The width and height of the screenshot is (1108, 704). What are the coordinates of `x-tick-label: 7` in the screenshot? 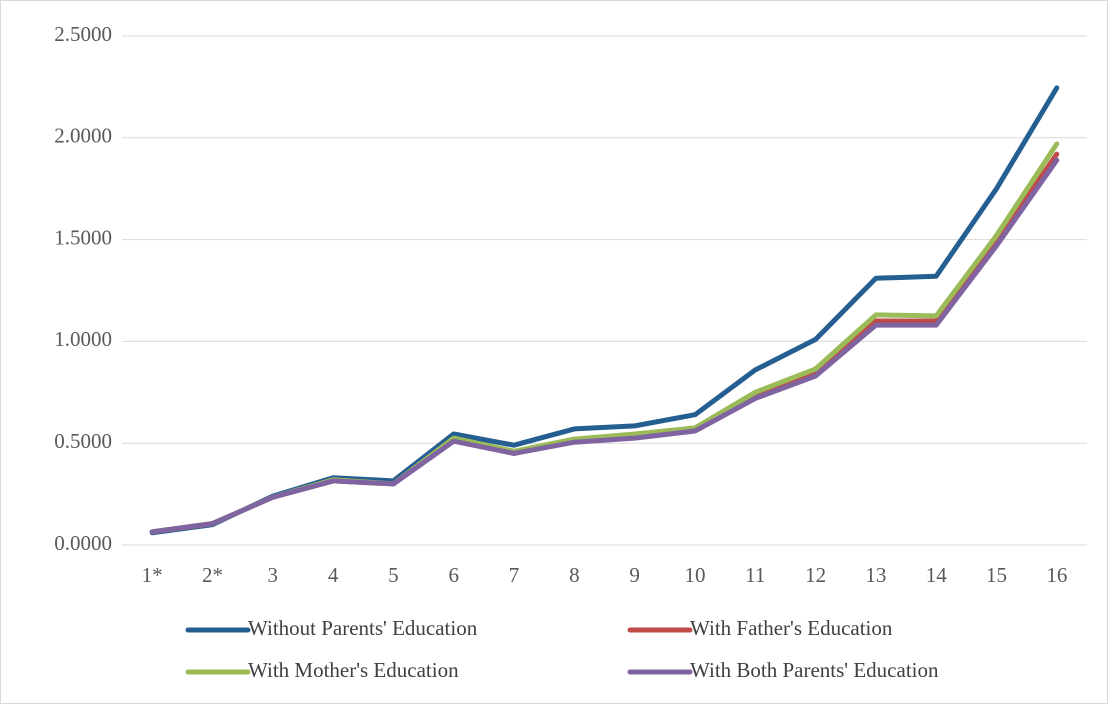 It's located at (514, 575).